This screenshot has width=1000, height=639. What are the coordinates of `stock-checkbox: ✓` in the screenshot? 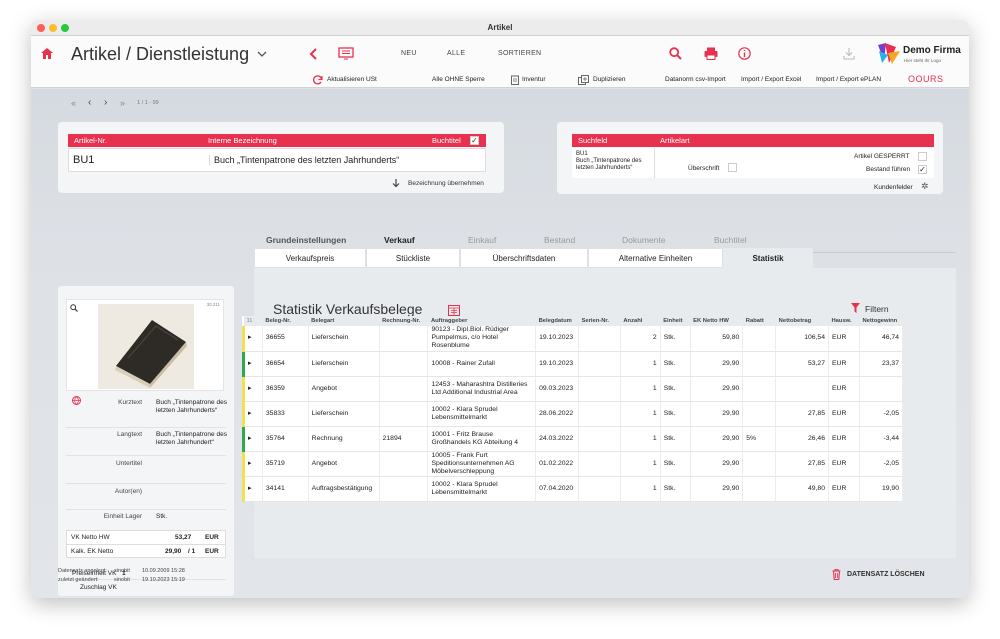 It's located at (922, 169).